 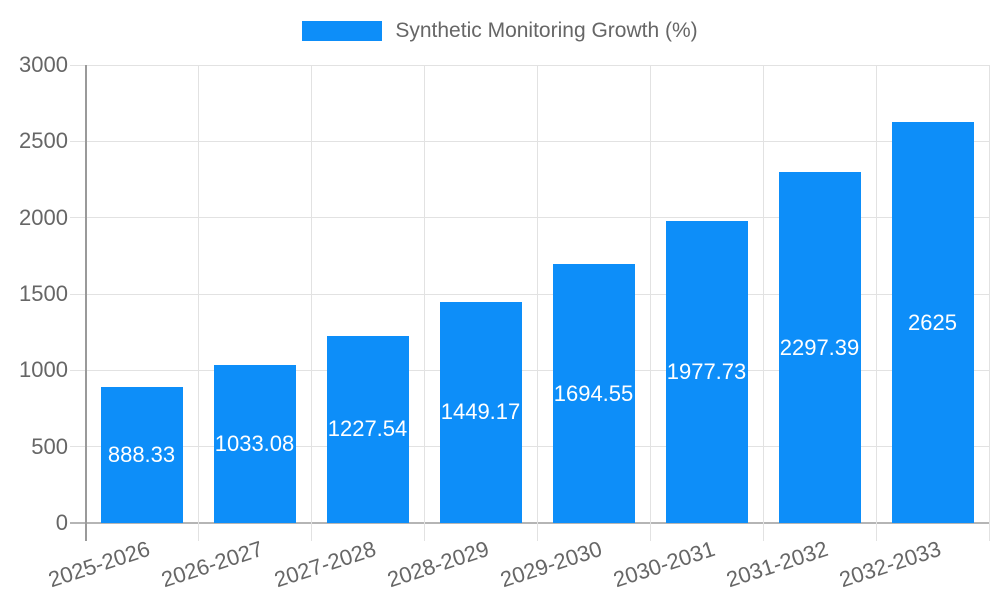 I want to click on bar-value-label: 1033.08, so click(x=254, y=444).